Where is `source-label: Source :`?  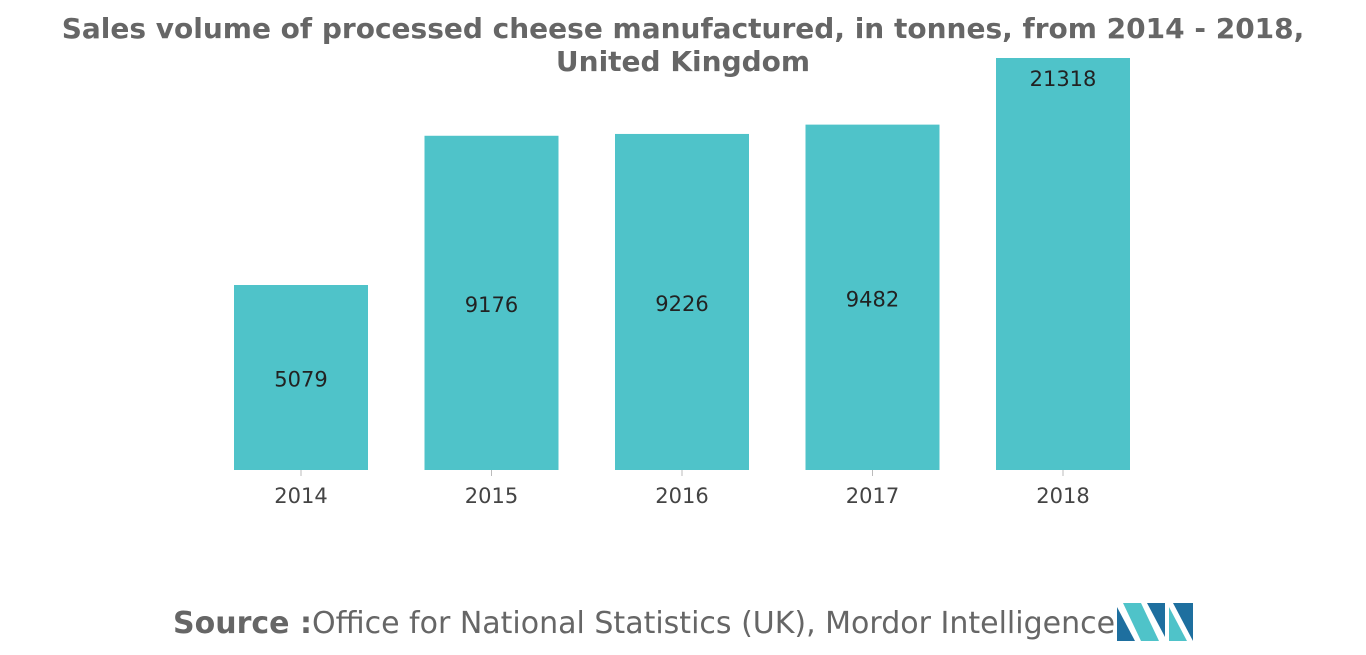 source-label: Source : is located at coordinates (242, 623).